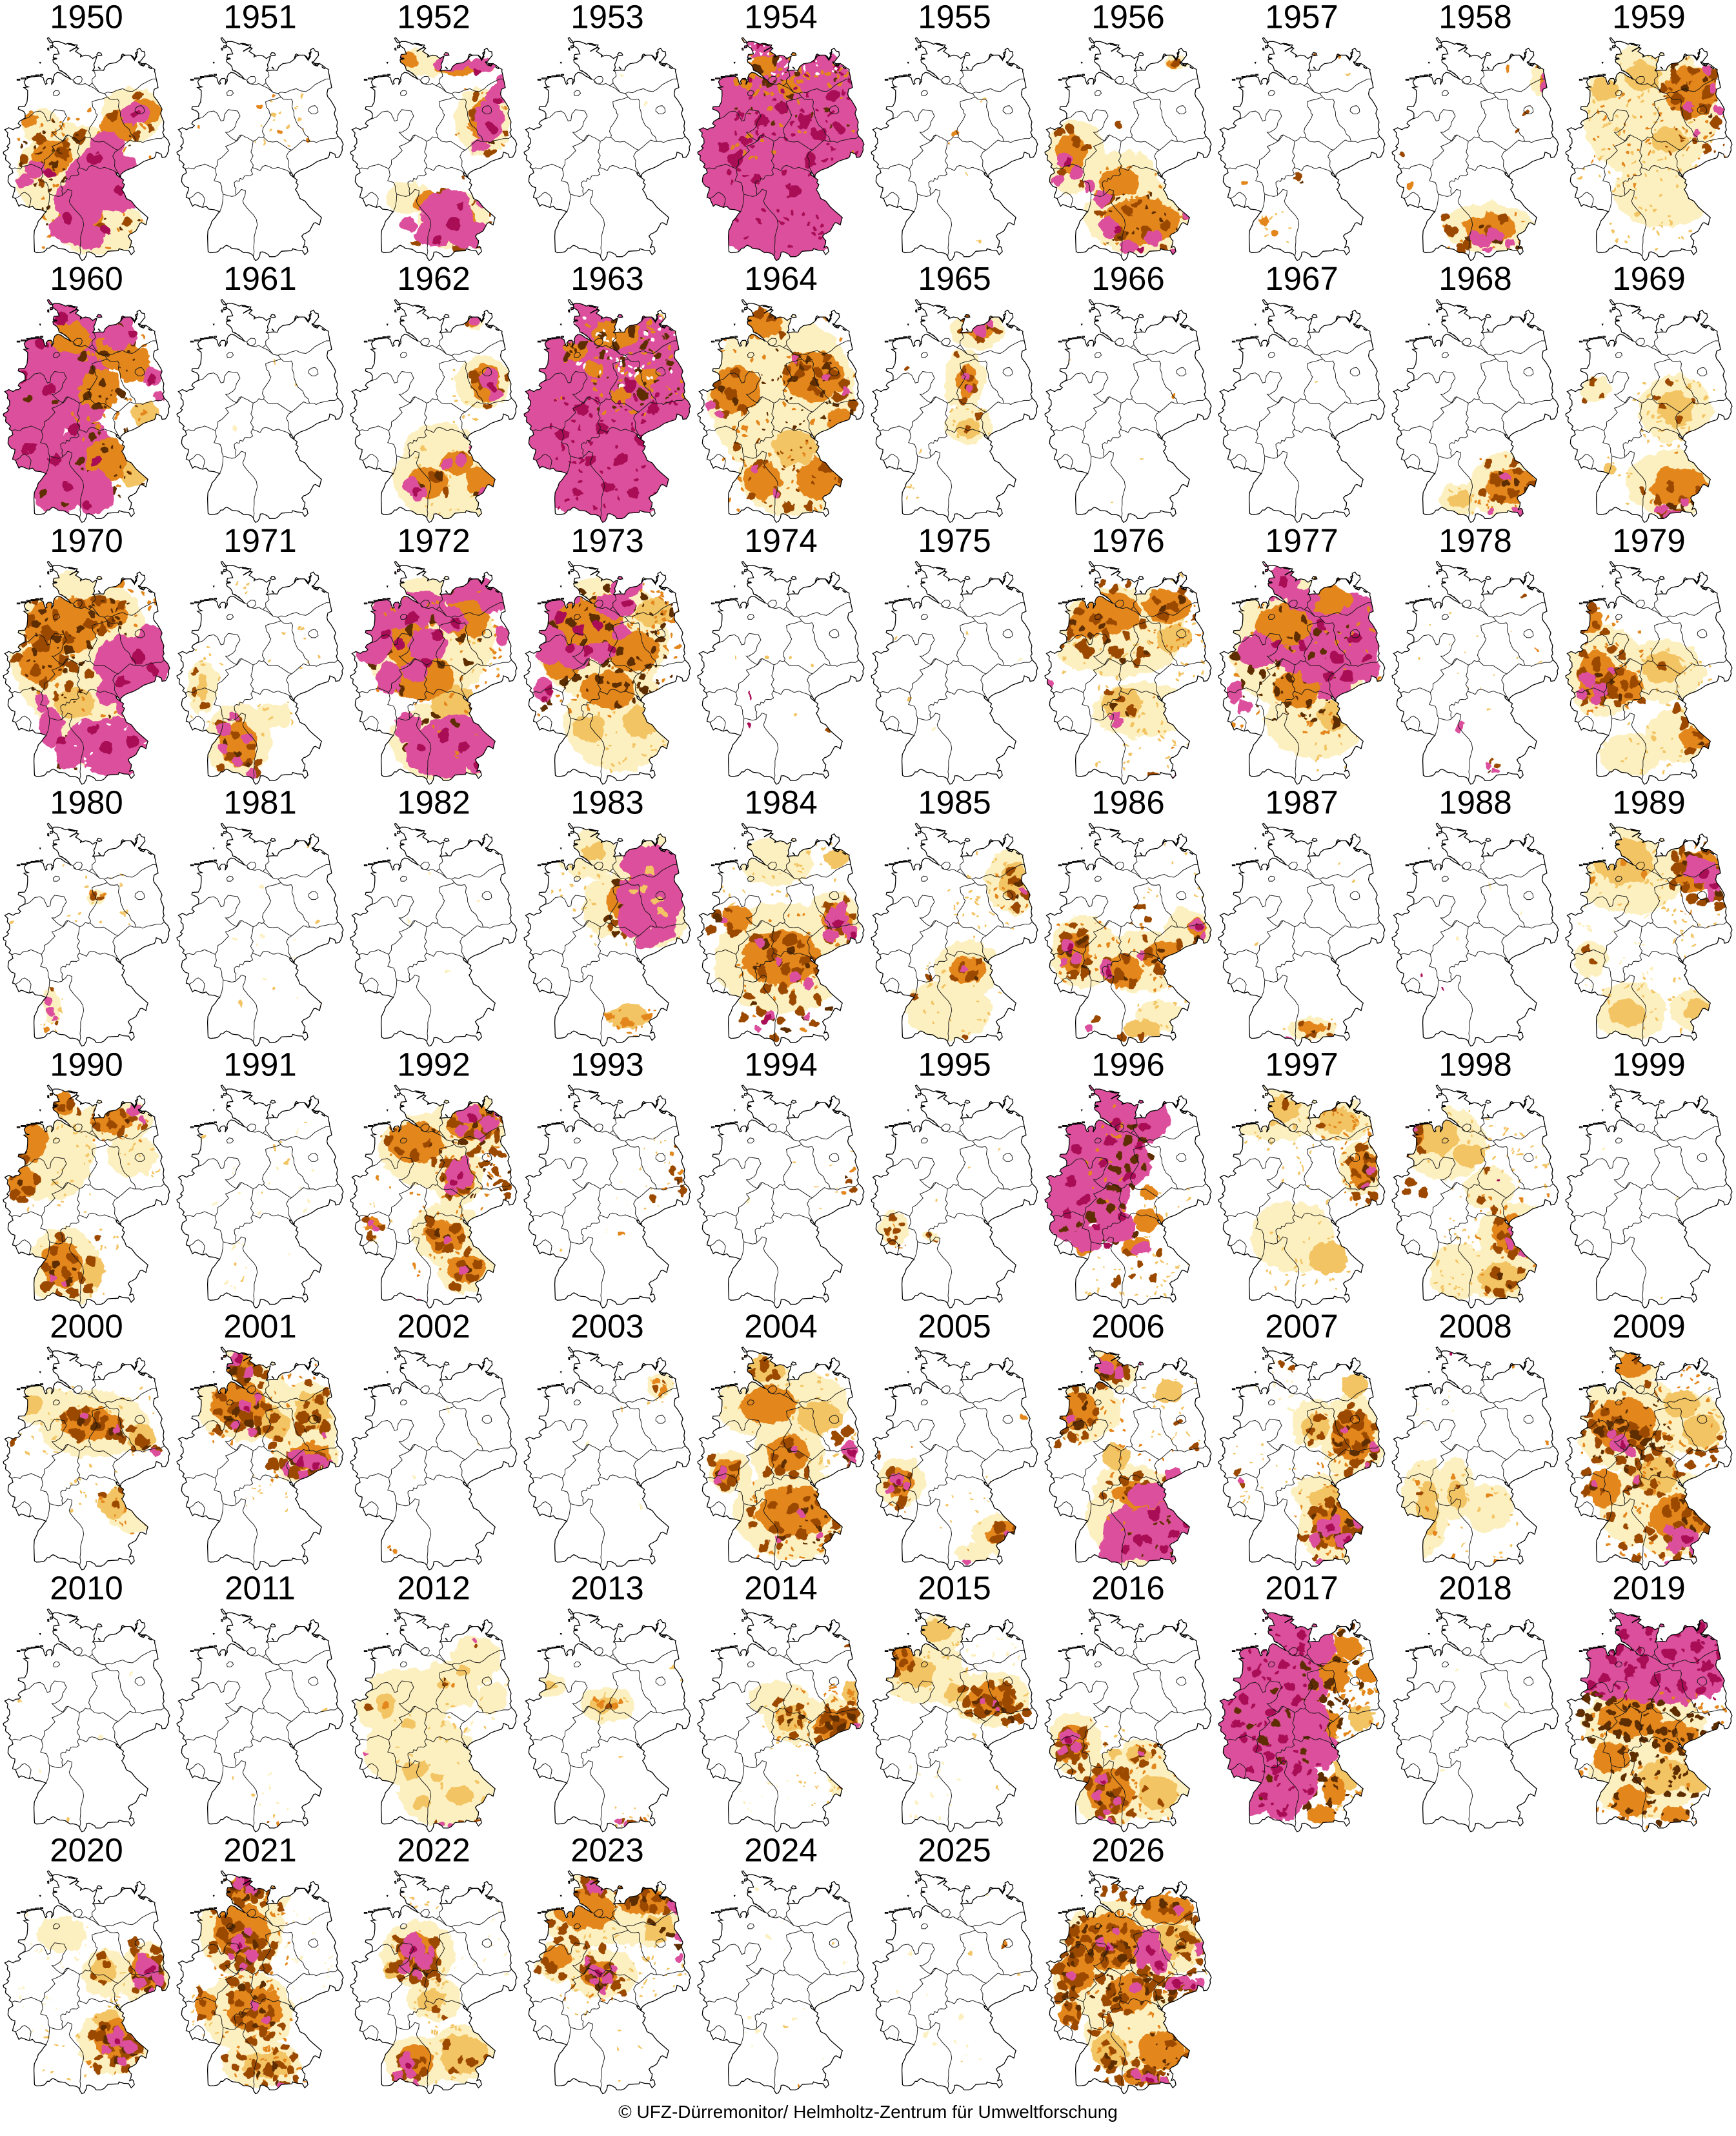 This screenshot has width=1736, height=2136. Describe the element at coordinates (1127, 1849) in the screenshot. I see `svg-text: 2026` at that location.